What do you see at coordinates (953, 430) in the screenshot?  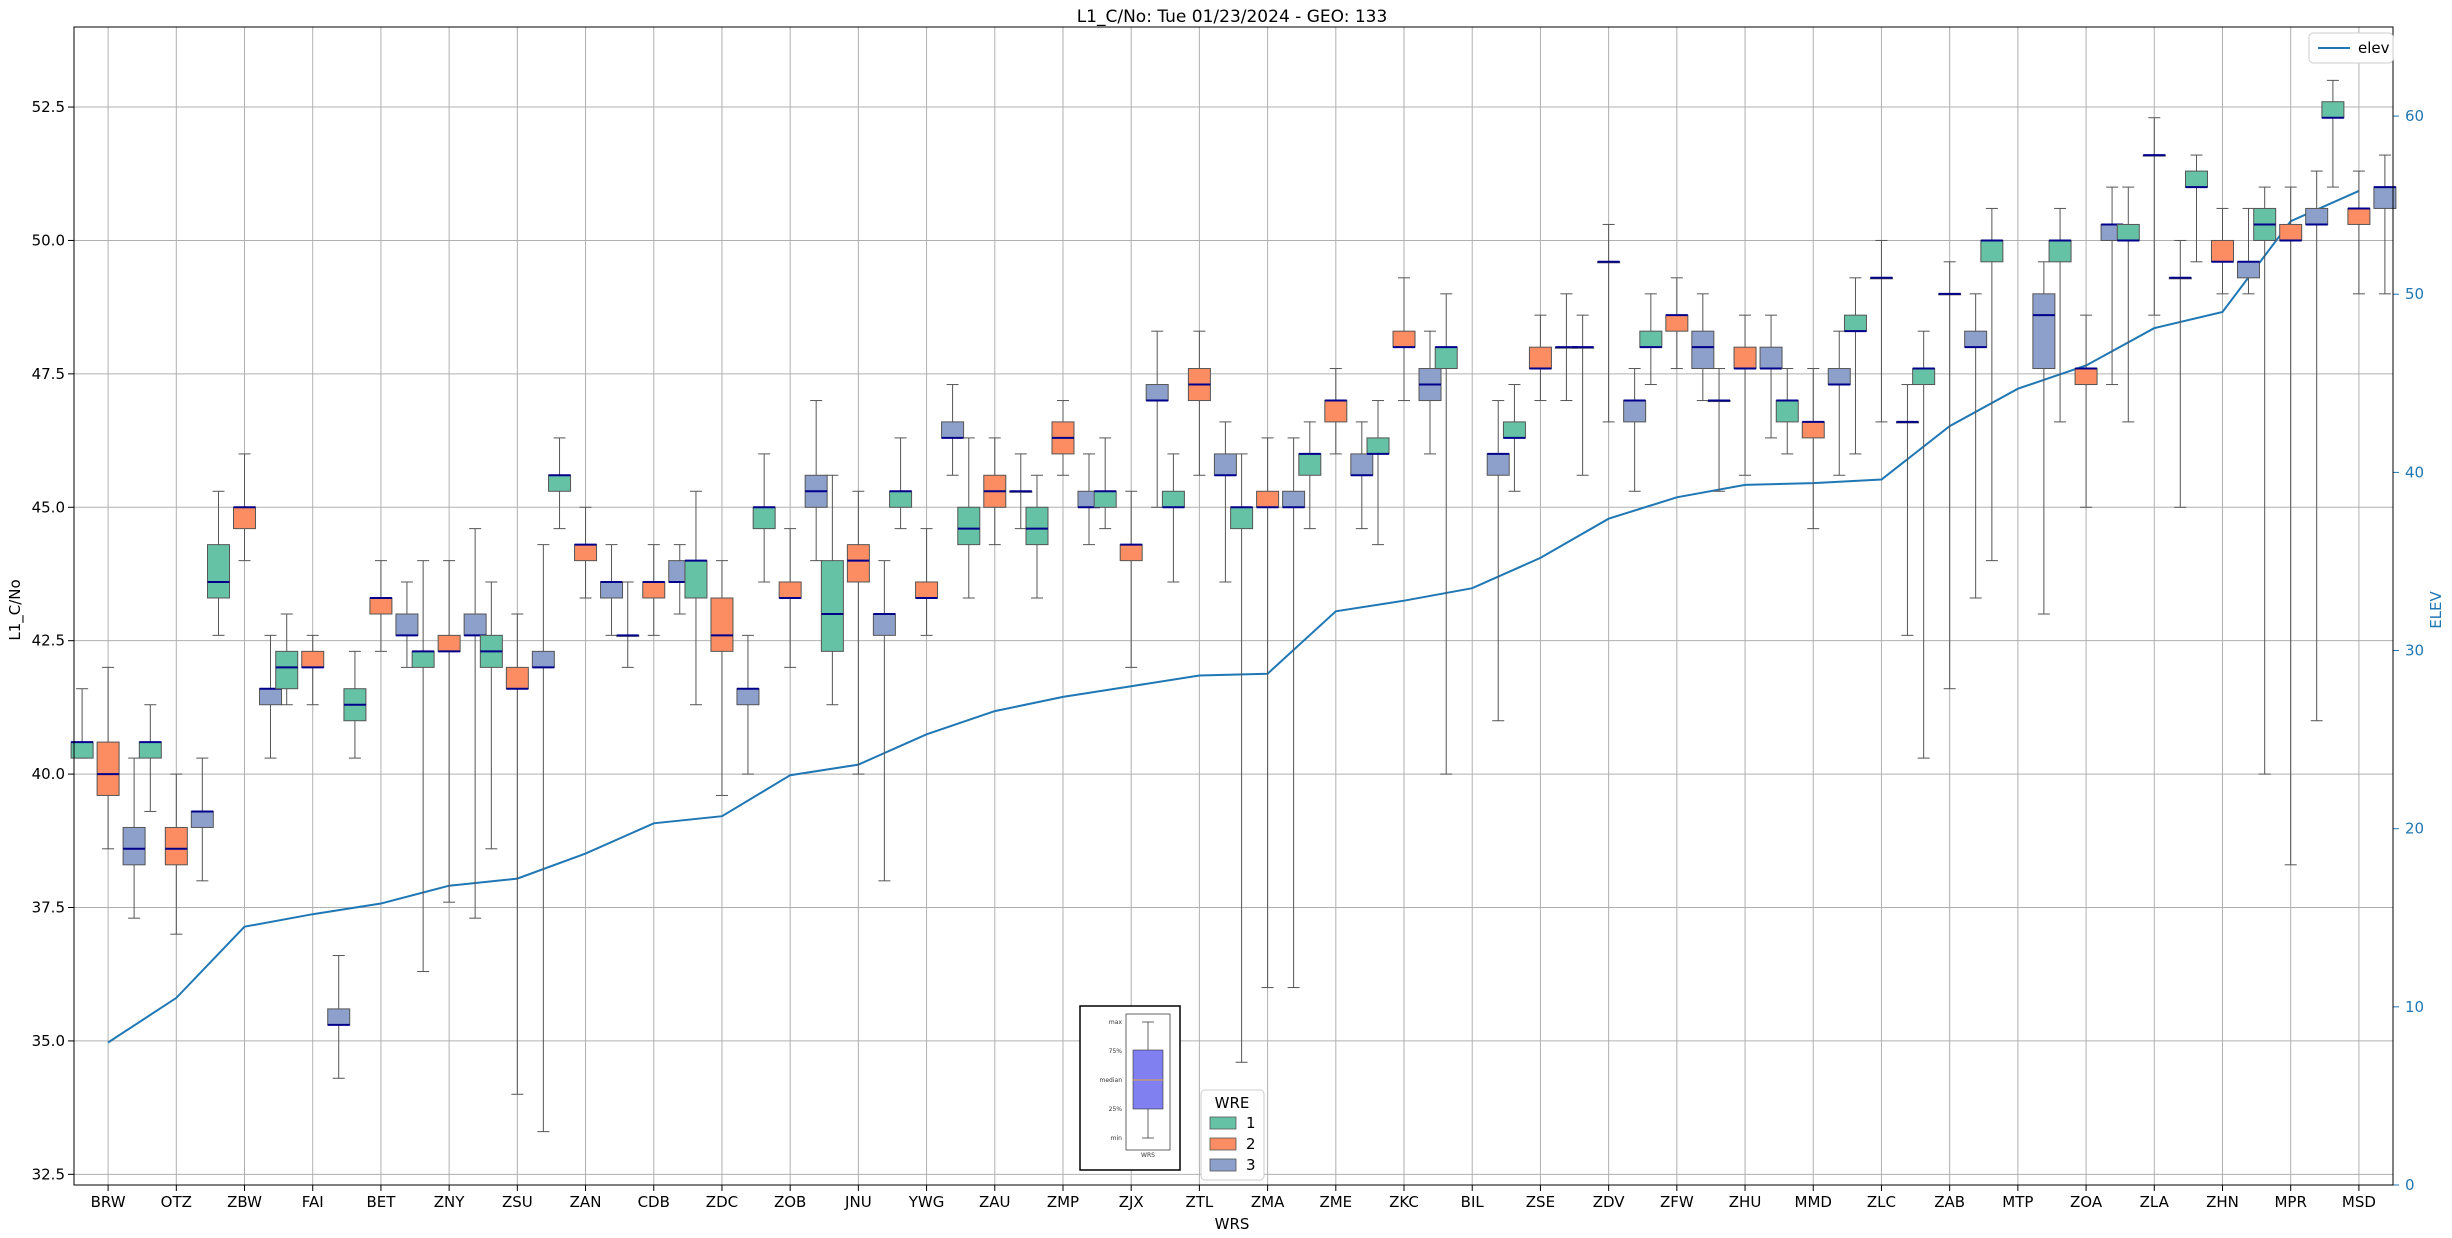 I see `box-YWG-wre3` at bounding box center [953, 430].